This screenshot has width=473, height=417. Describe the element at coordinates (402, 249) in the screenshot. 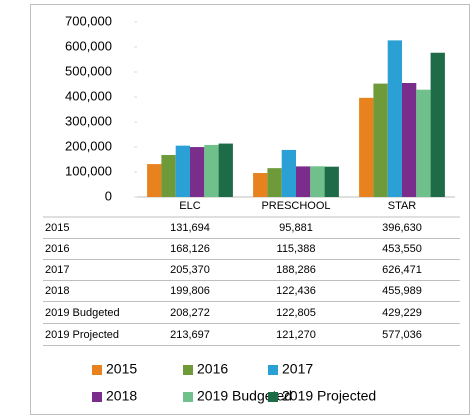

I see `table-cell: 453,550` at that location.